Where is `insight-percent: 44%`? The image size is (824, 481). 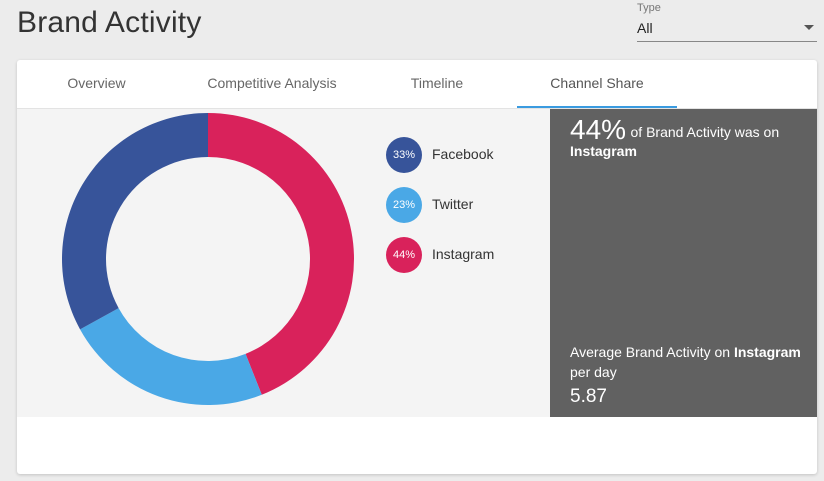
insight-percent: 44% is located at coordinates (598, 129).